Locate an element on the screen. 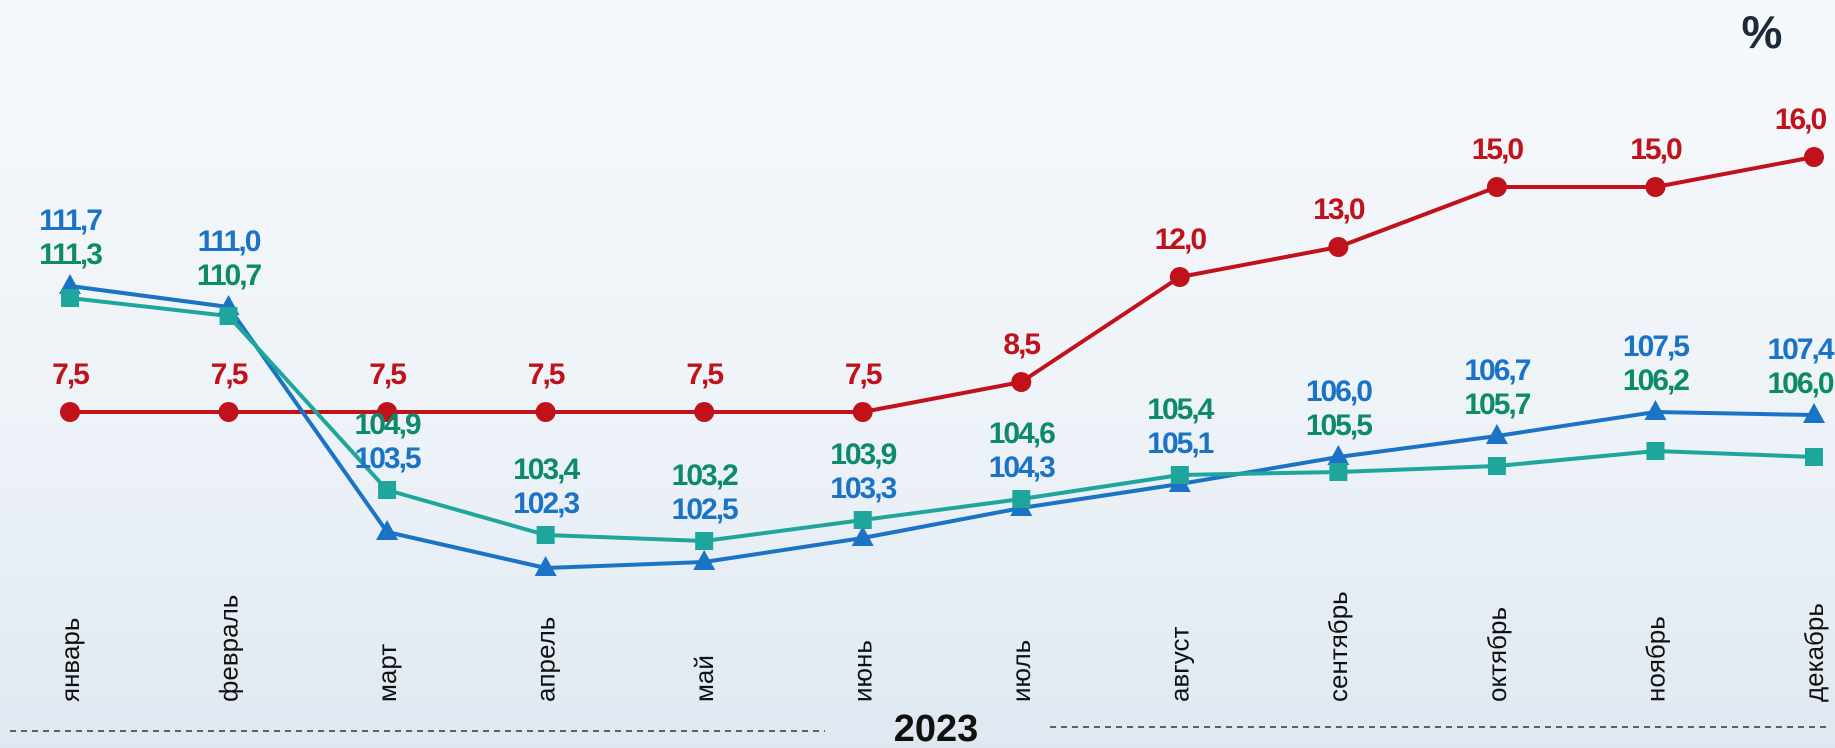 Image resolution: width=1835 pixels, height=748 pixels. x-tick-label: декабрь is located at coordinates (1814, 652).